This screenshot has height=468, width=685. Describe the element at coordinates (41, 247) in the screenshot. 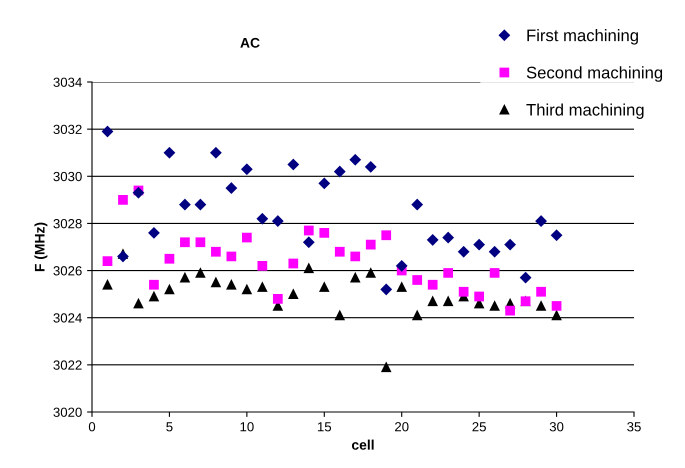

I see `y-axis-title: F (MHz)` at that location.